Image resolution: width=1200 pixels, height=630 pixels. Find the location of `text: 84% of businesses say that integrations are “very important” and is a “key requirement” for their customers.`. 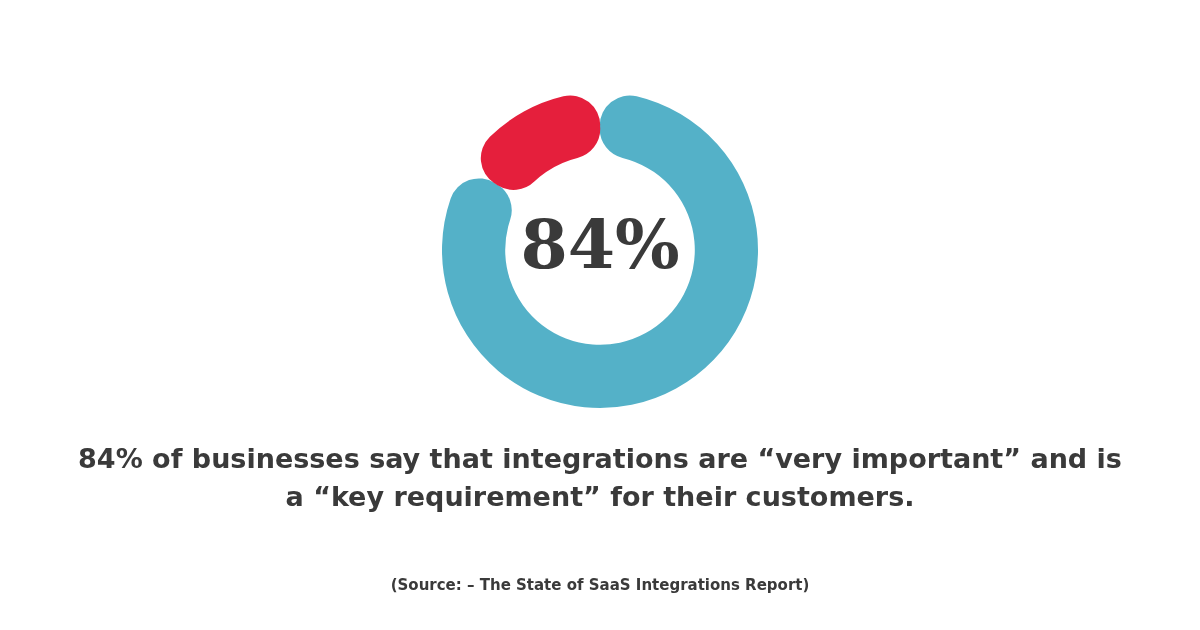

text: 84% of businesses say that integrations are “very important” and is a “key requirement” for their customers. is located at coordinates (600, 478).